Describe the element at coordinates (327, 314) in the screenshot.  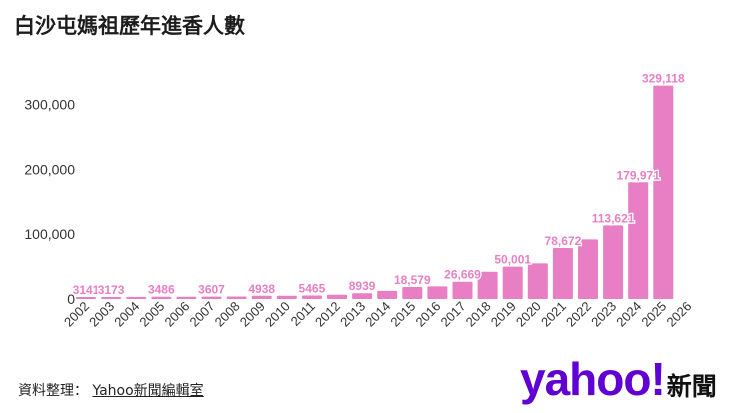
I see `x-tick-label: 2012` at that location.